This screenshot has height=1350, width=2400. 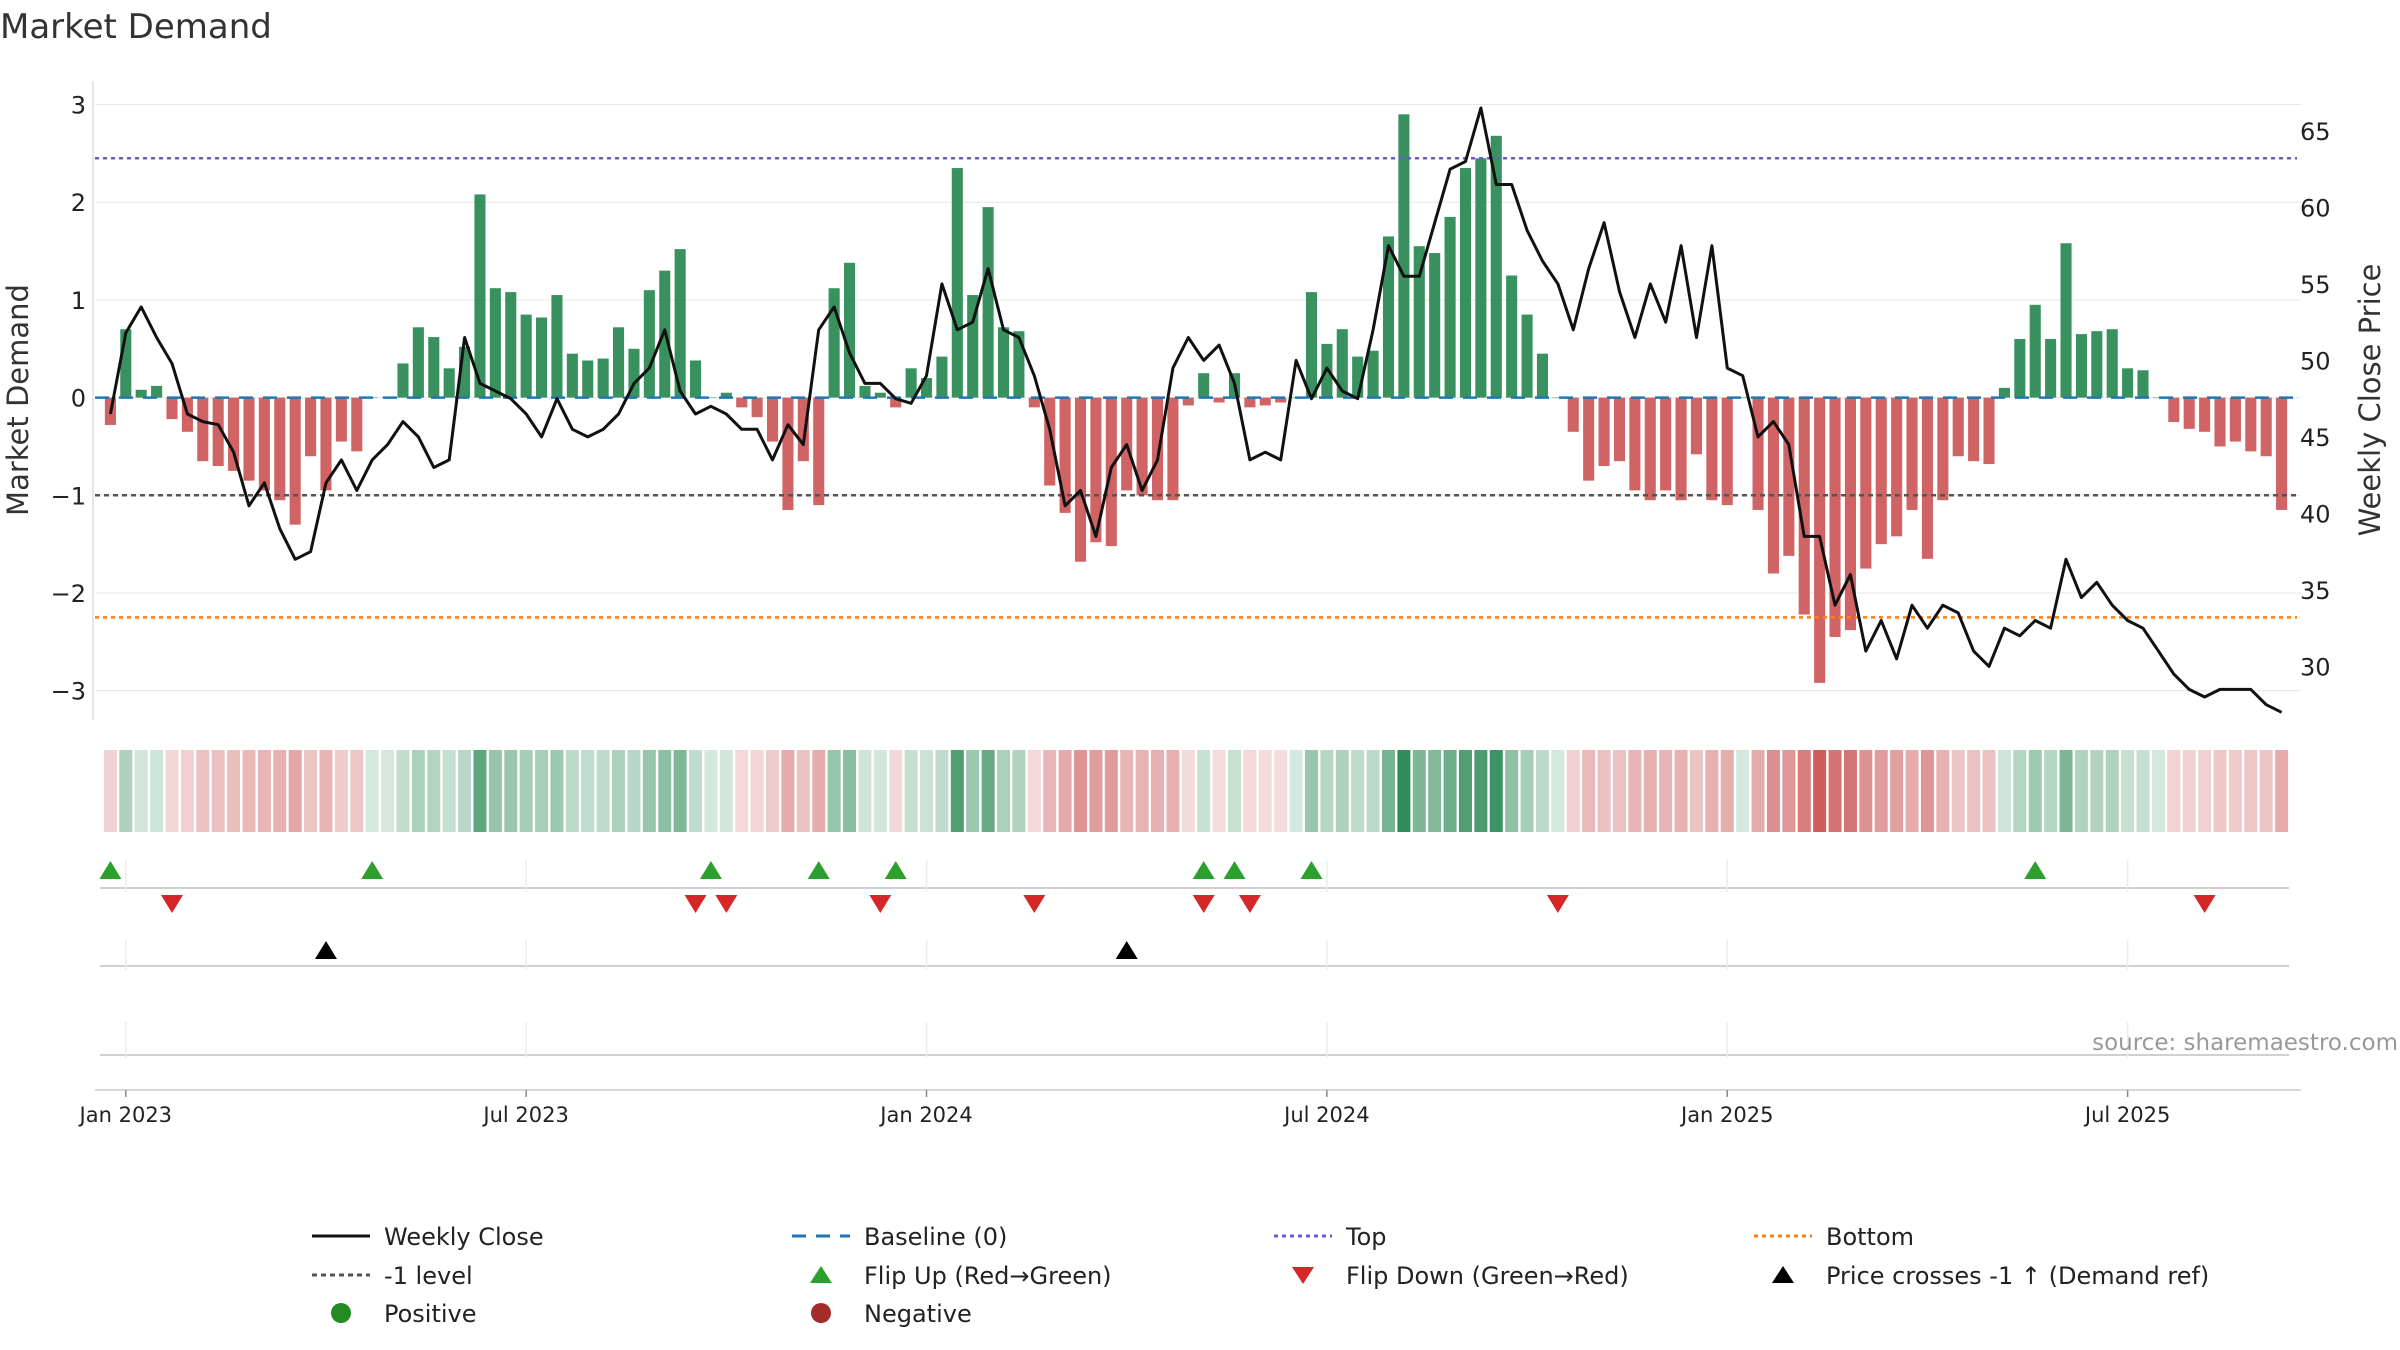 What do you see at coordinates (78, 399) in the screenshot?
I see `y-tick-label: 0` at bounding box center [78, 399].